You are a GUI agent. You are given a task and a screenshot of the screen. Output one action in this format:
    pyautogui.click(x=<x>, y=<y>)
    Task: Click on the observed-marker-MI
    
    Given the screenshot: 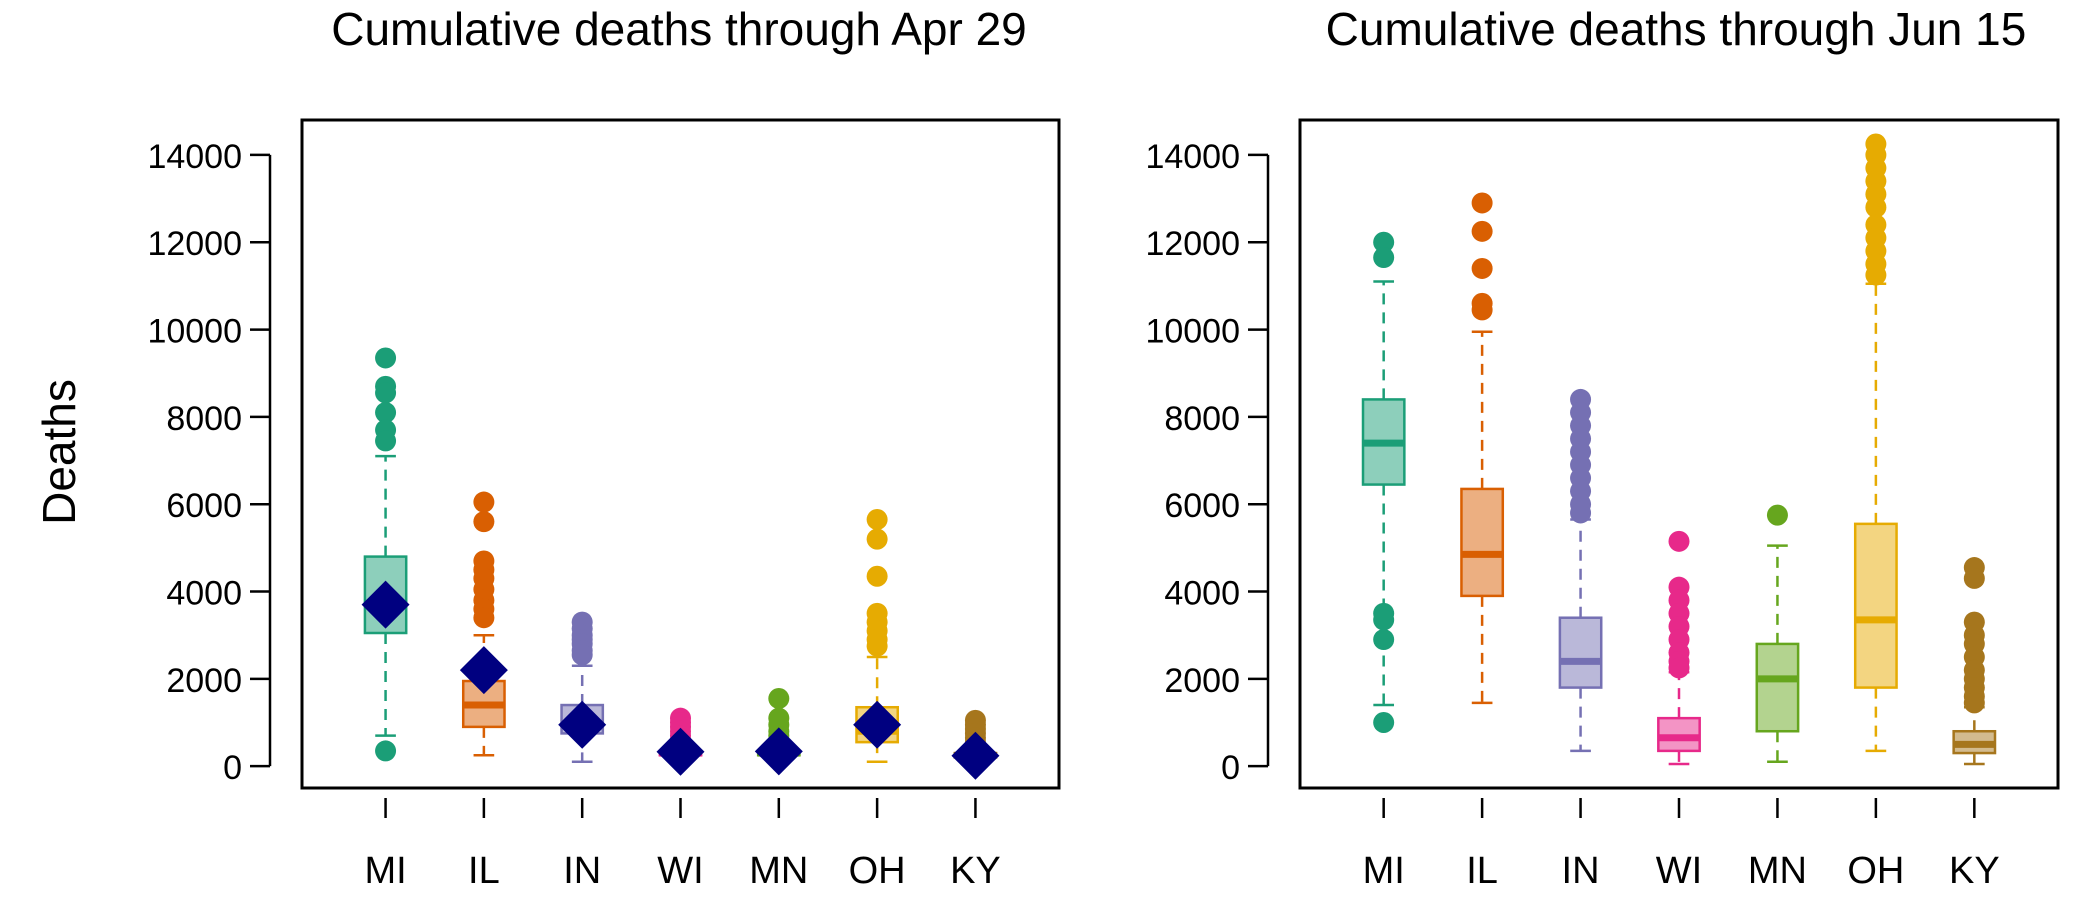 What is the action you would take?
    pyautogui.click(x=385, y=604)
    